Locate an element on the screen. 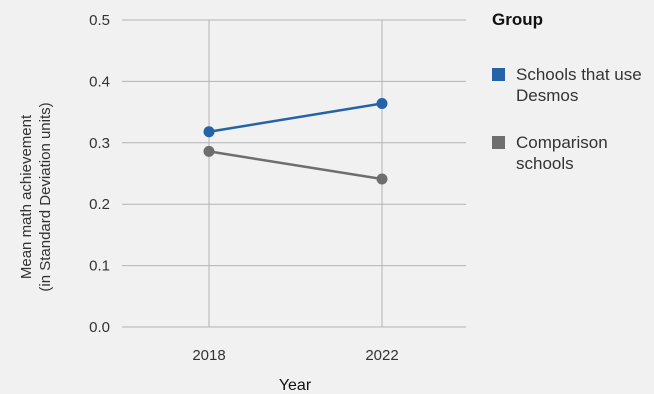  y-axis-title-line2: (in Standard Deviation units) is located at coordinates (45, 196).